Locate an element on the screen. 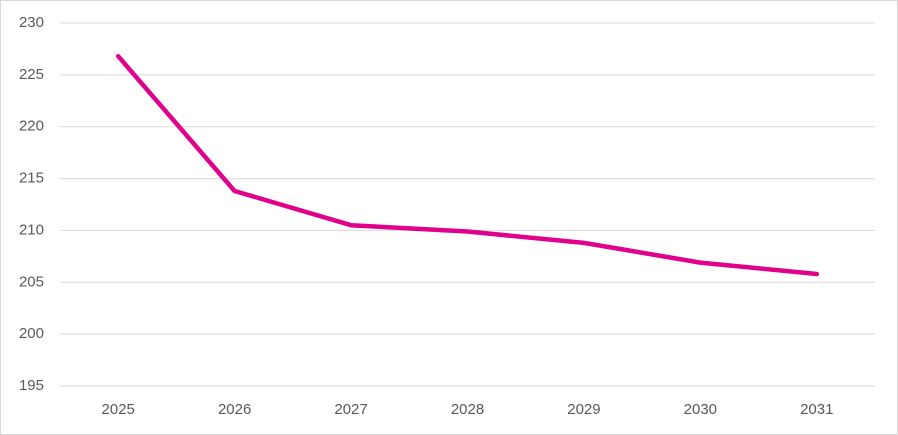 The image size is (898, 435). x-tick-label: 2029 is located at coordinates (583, 409).